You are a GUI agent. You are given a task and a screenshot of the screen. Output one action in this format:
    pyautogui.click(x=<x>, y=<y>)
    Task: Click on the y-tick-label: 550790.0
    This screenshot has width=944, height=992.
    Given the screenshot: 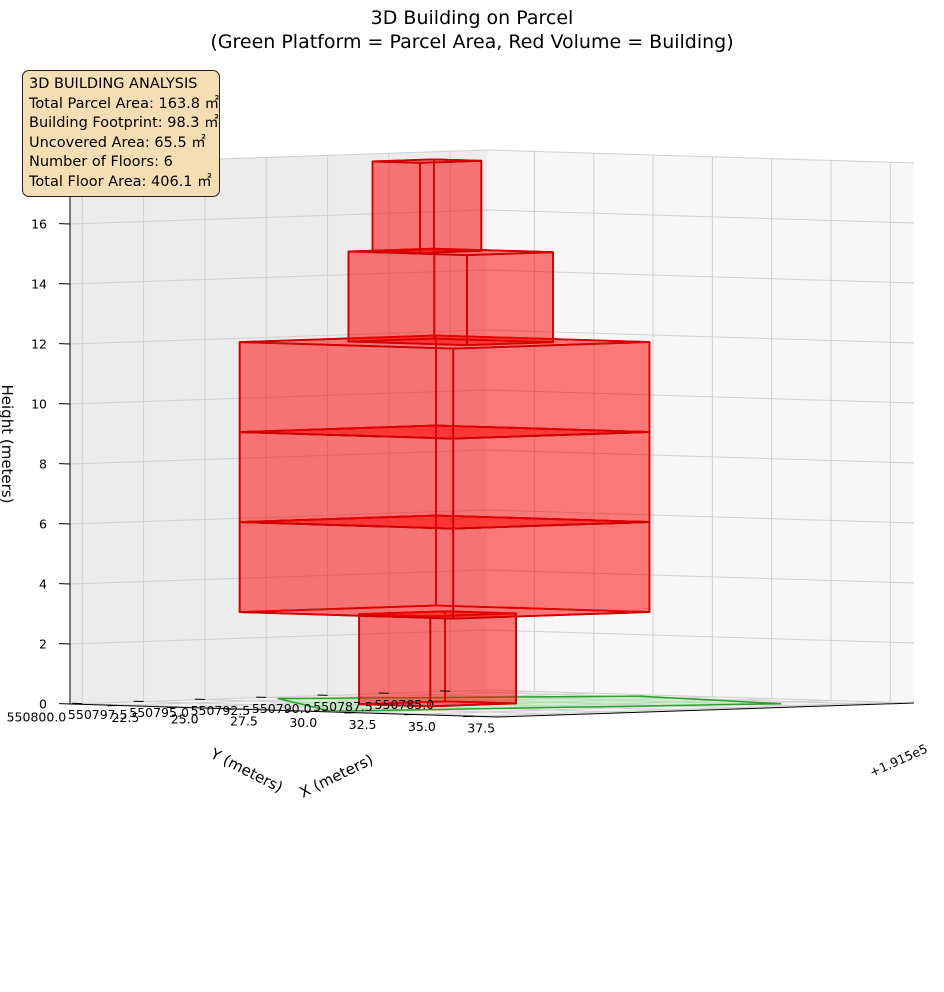 What is the action you would take?
    pyautogui.click(x=282, y=708)
    